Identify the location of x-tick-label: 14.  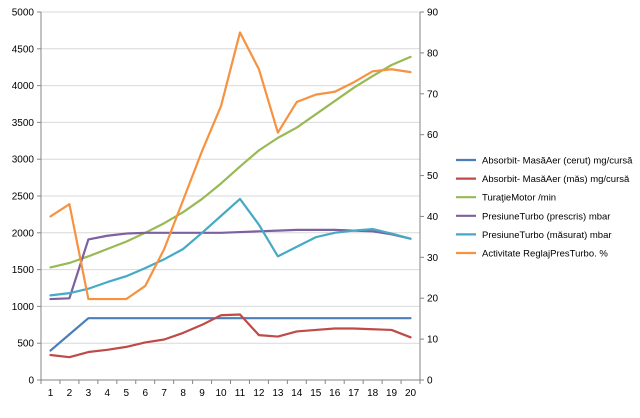
(297, 393).